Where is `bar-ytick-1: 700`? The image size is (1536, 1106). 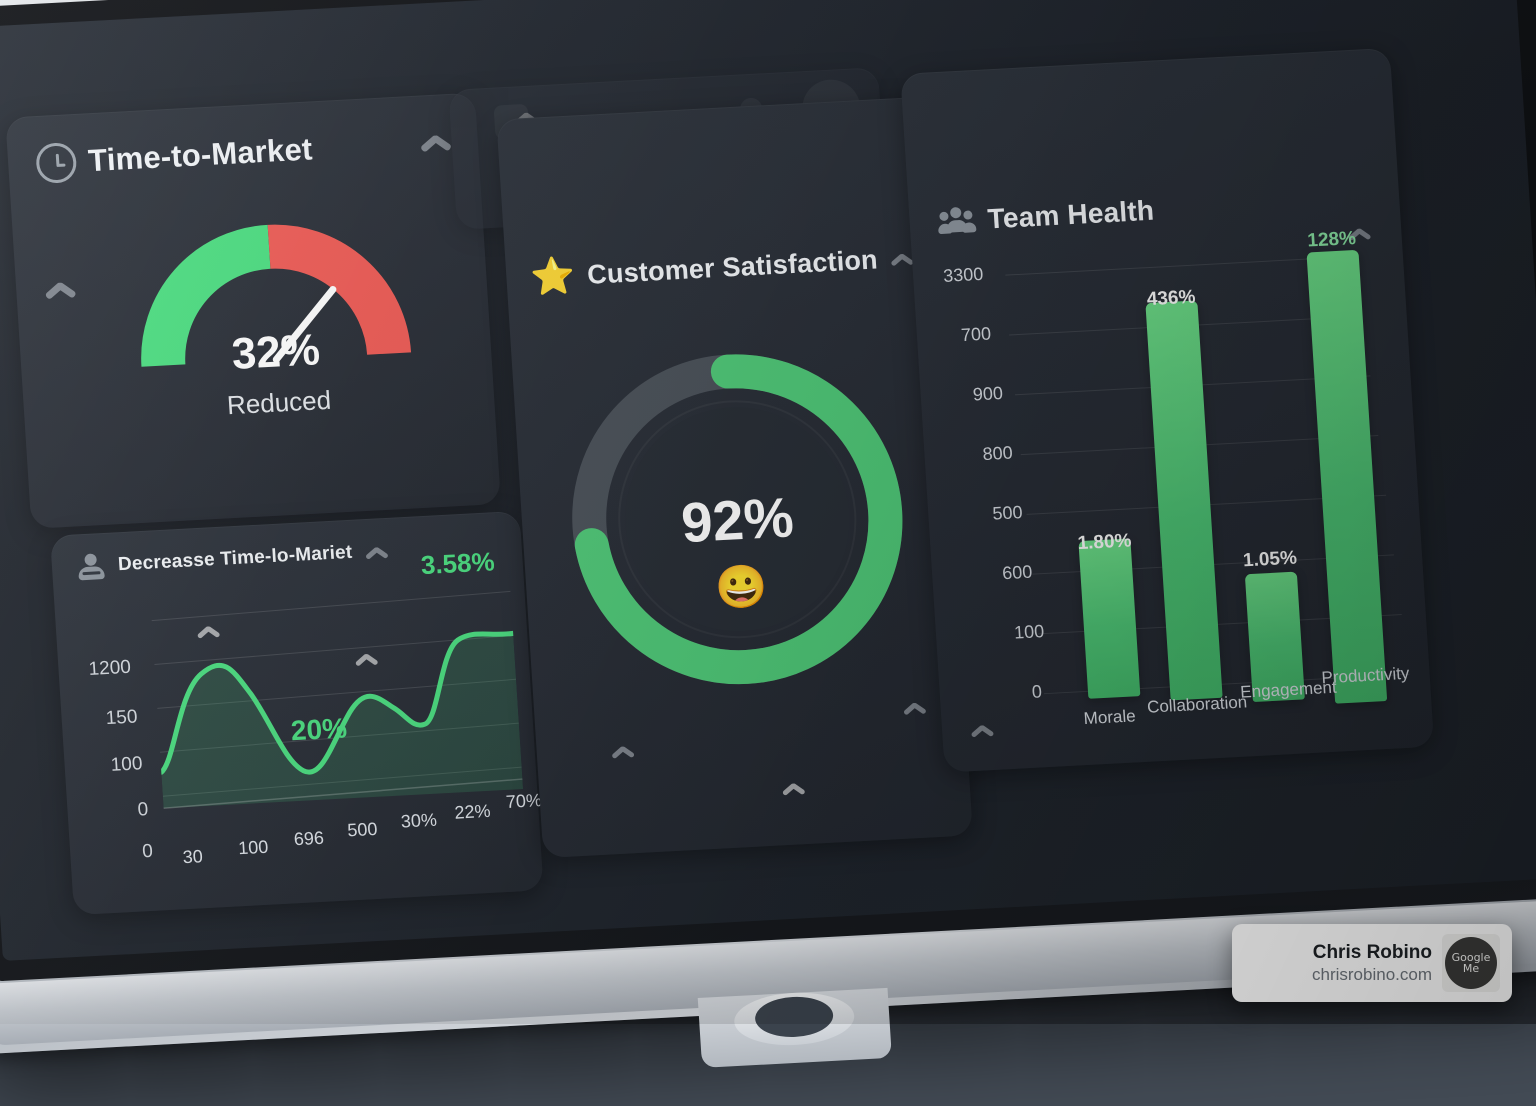 bar-ytick-1: 700 is located at coordinates (975, 335).